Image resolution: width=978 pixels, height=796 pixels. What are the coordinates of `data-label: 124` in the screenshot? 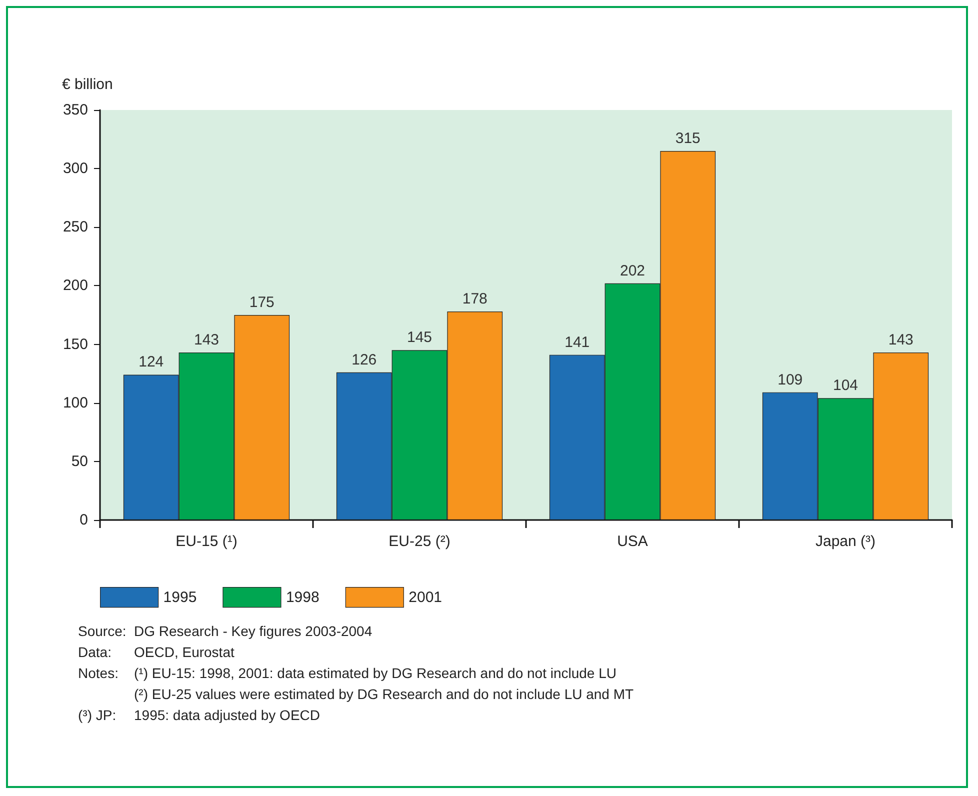 It's located at (151, 362).